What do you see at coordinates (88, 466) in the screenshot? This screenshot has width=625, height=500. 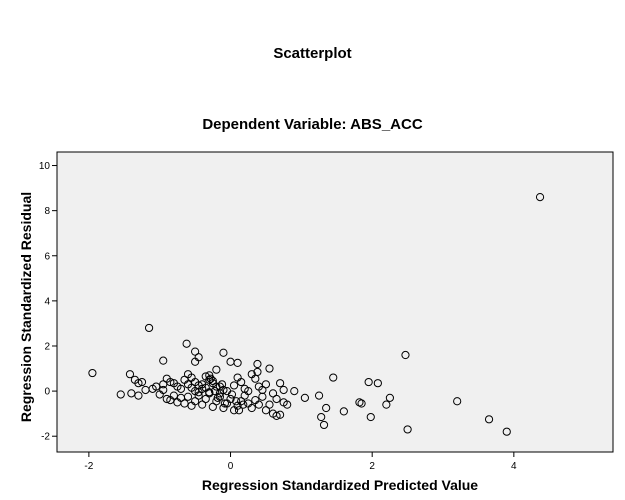 I see `x-tick-label: -2` at bounding box center [88, 466].